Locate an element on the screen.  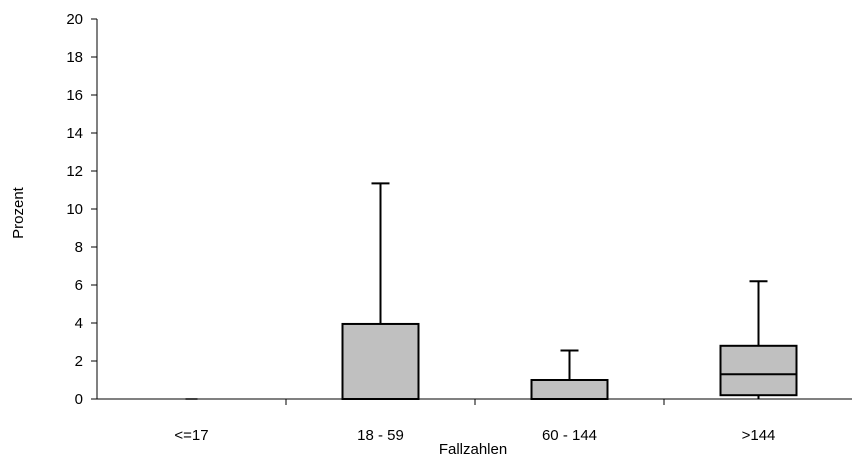
y-tick-label: 12 is located at coordinates (74, 171).